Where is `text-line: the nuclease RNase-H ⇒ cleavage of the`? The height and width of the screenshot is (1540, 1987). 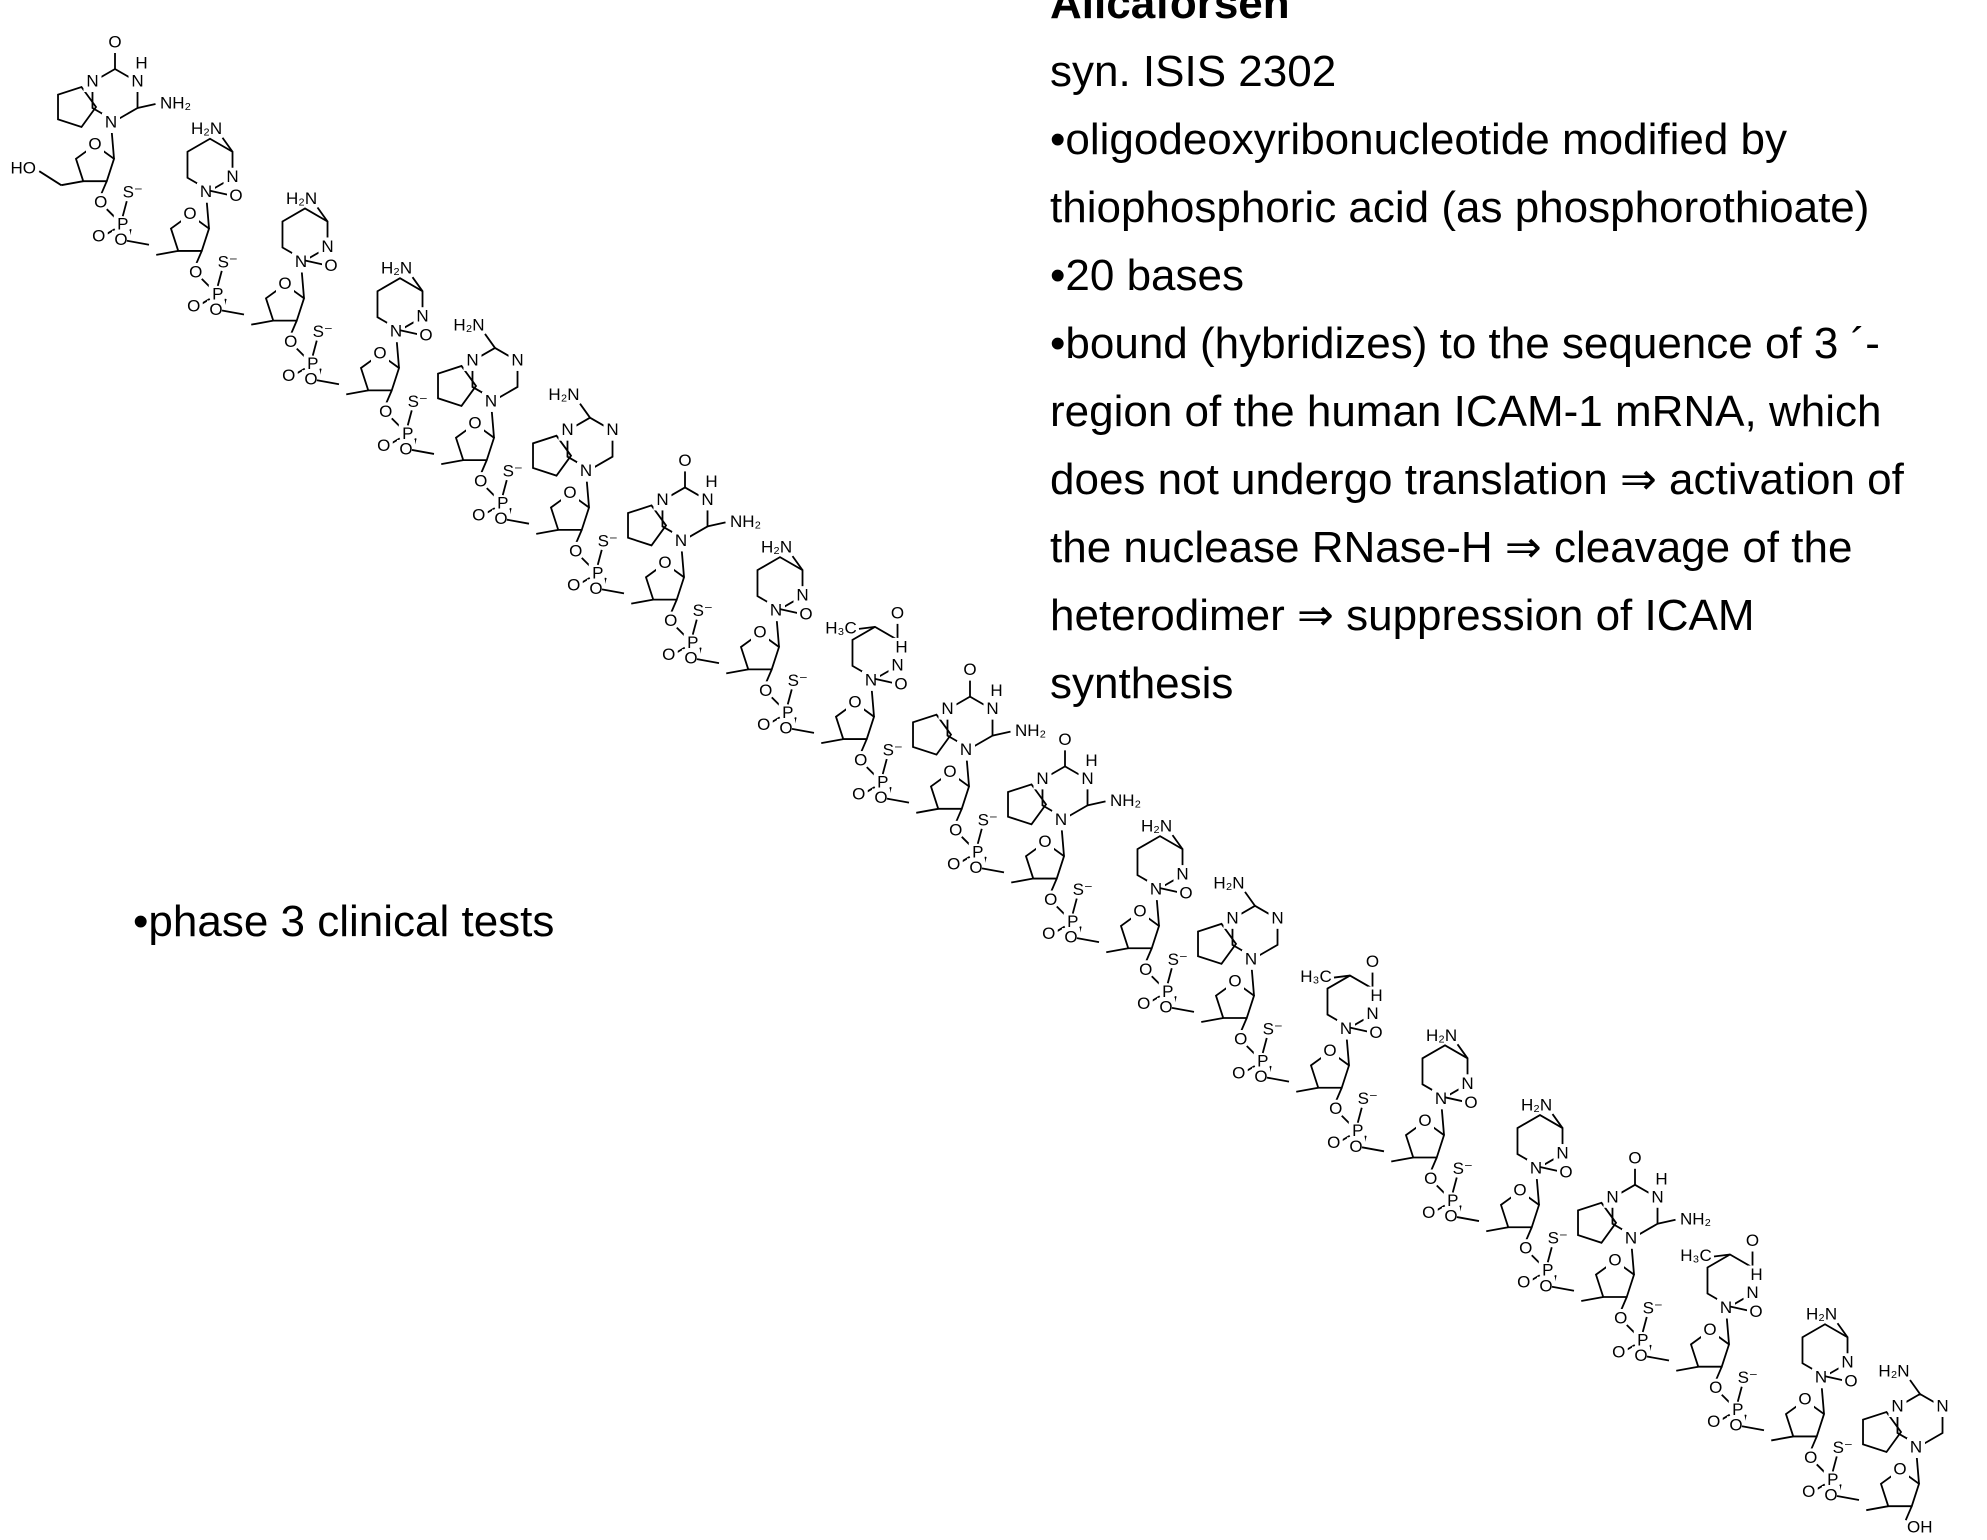 text-line: the nuclease RNase-H ⇒ cleavage of the is located at coordinates (1451, 547).